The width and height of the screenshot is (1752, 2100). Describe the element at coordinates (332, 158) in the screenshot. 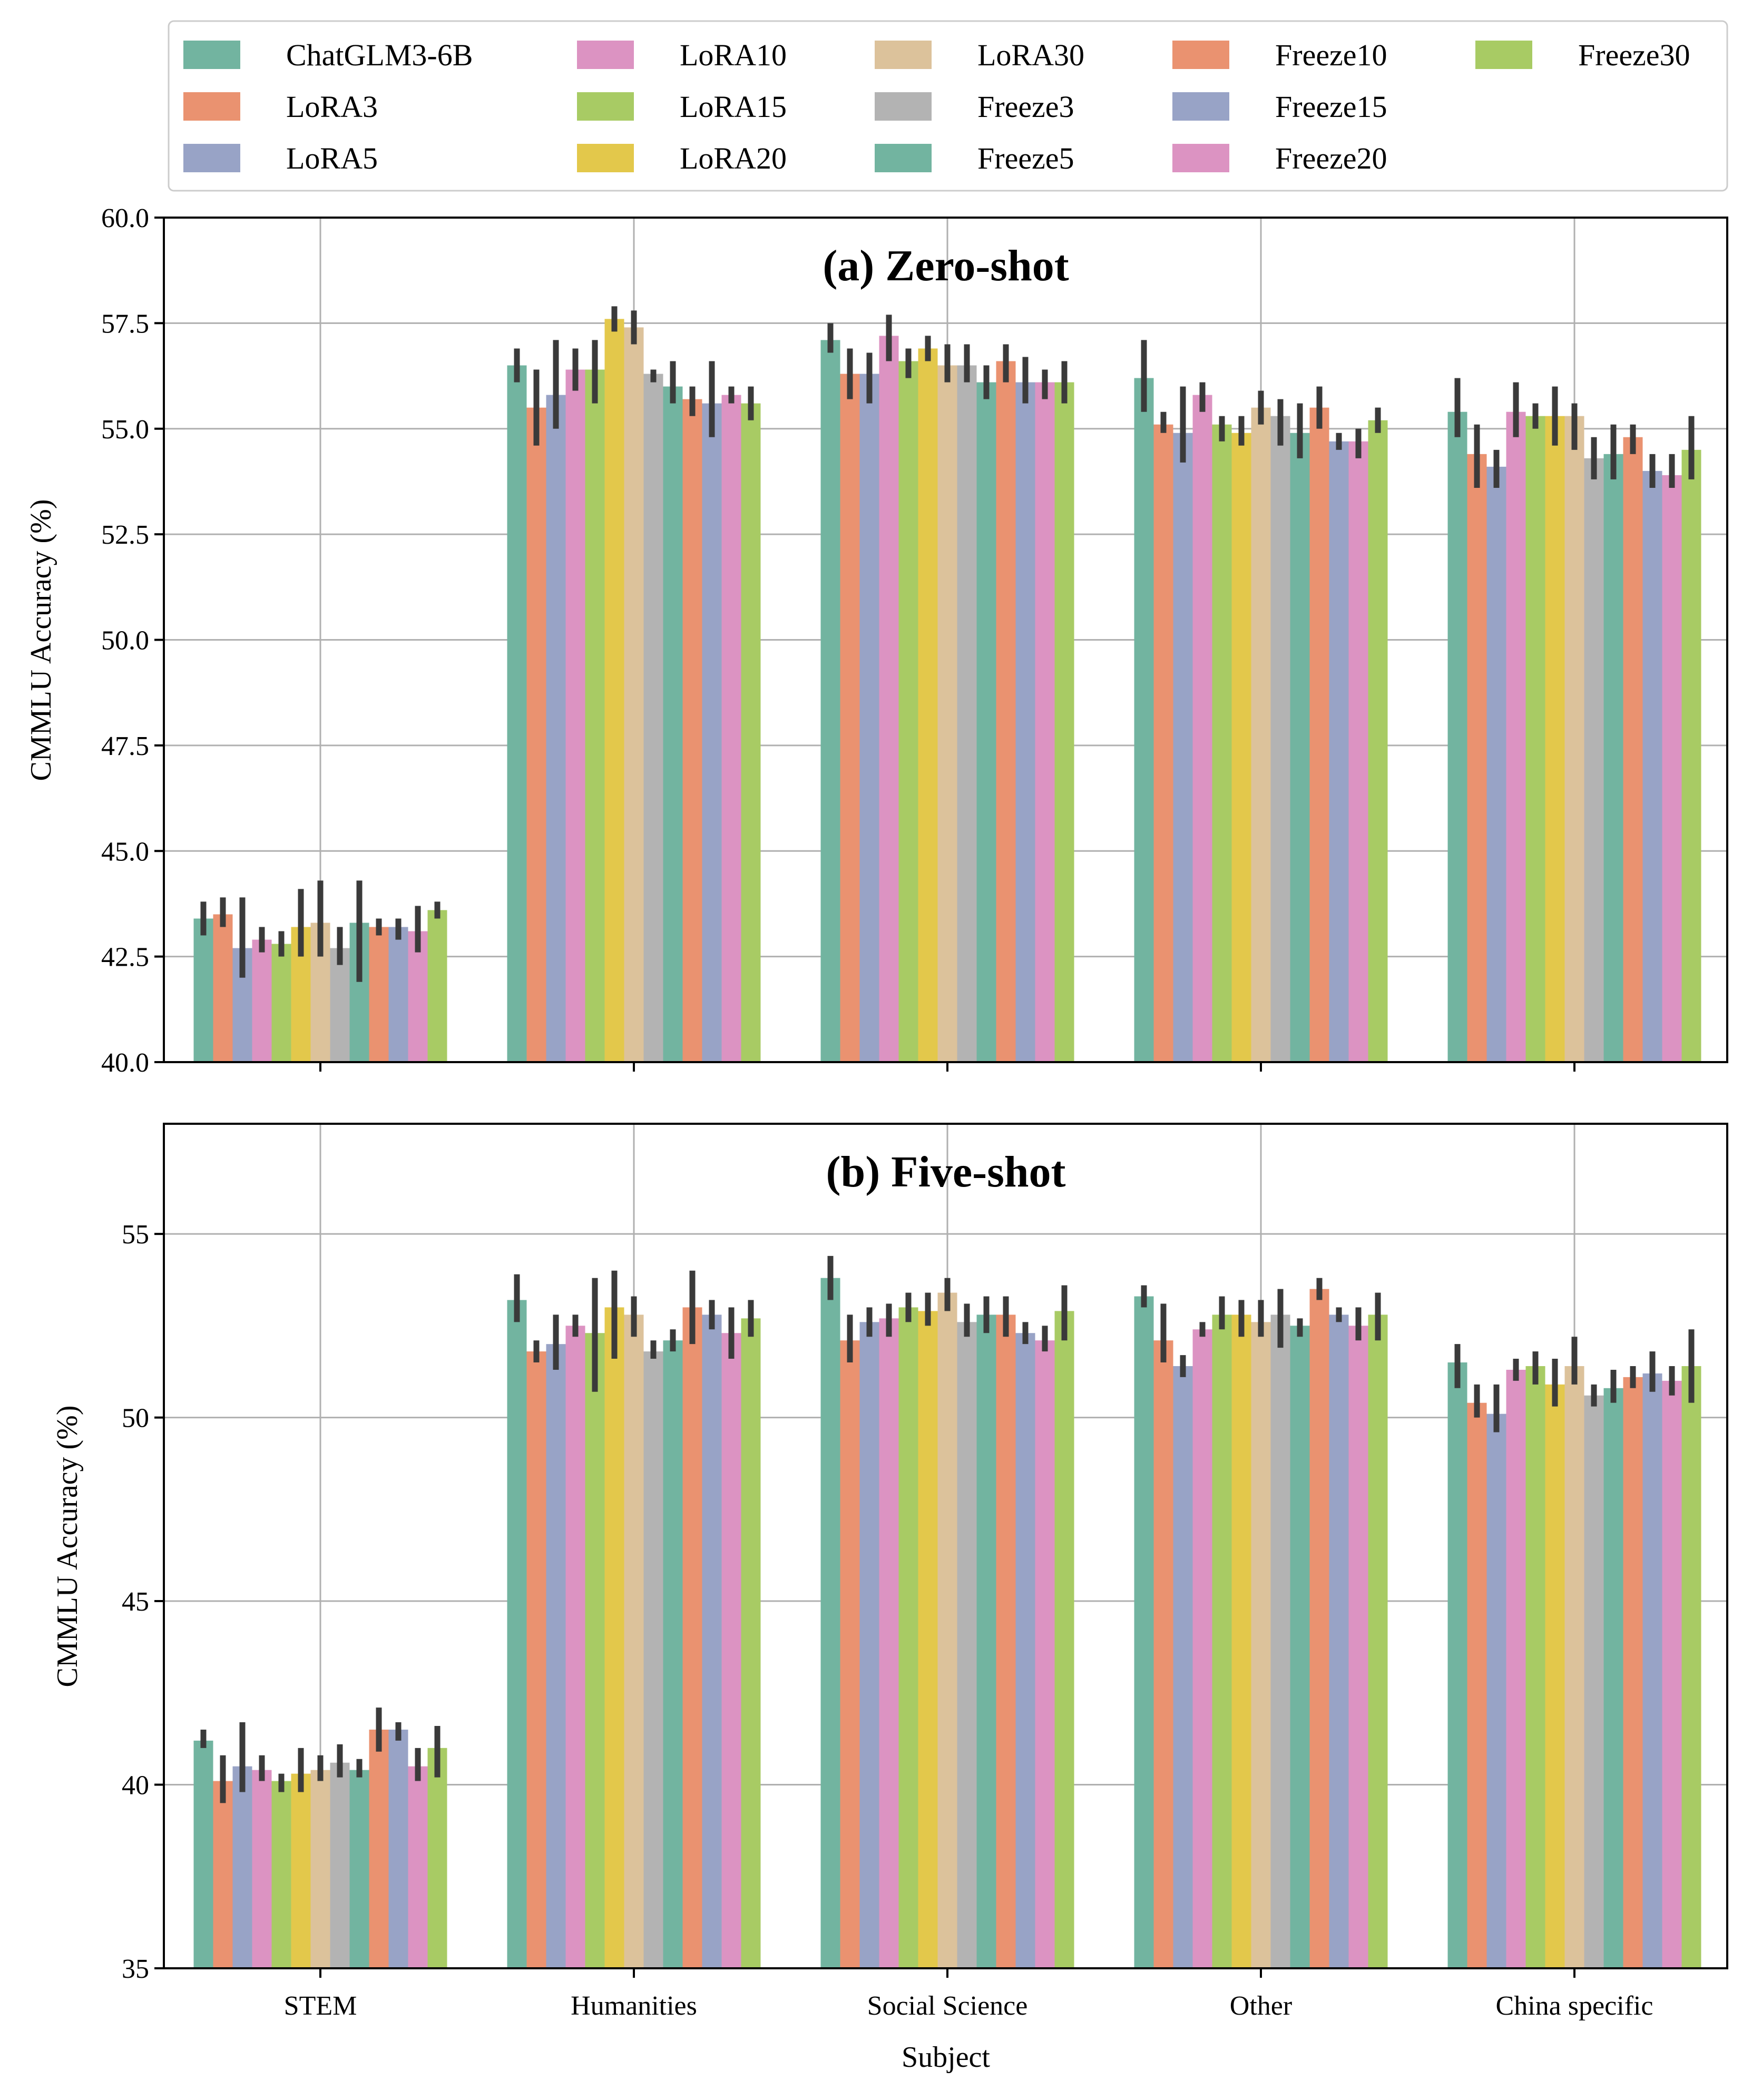

I see `legend-label-lora5: LoRA5` at that location.